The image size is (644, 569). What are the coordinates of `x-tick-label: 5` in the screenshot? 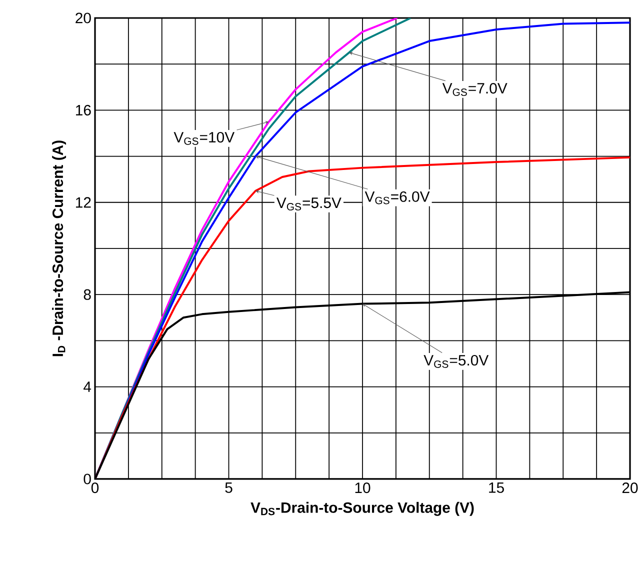 It's located at (228, 487).